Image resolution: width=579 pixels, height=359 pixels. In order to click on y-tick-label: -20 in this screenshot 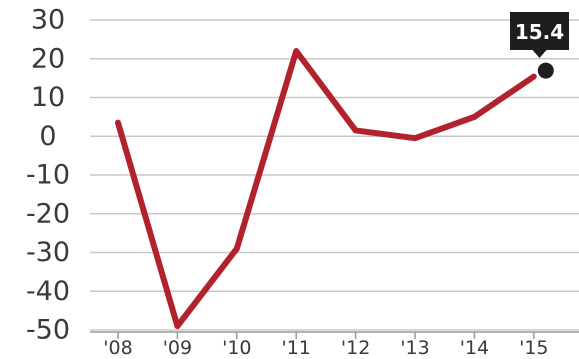, I will do `click(48, 213)`.